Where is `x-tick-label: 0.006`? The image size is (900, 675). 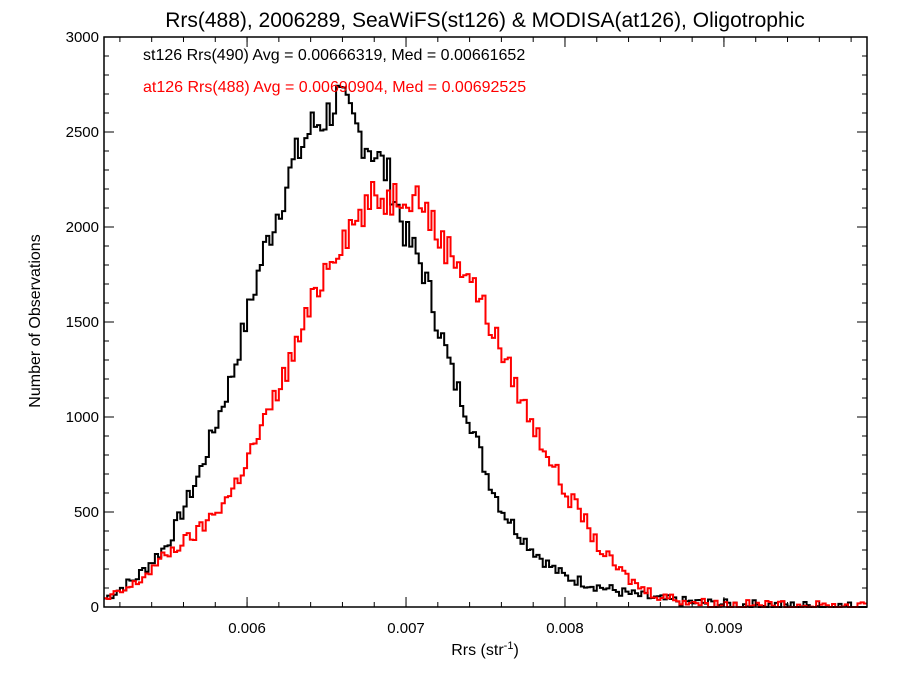
x-tick-label: 0.006 is located at coordinates (247, 628).